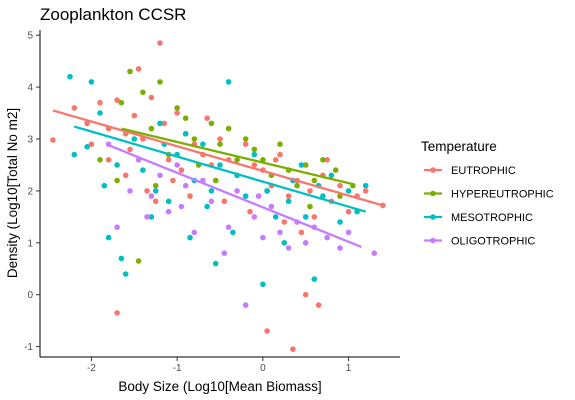 This screenshot has width=575, height=400. I want to click on fit-line-eutrophic, so click(218, 158).